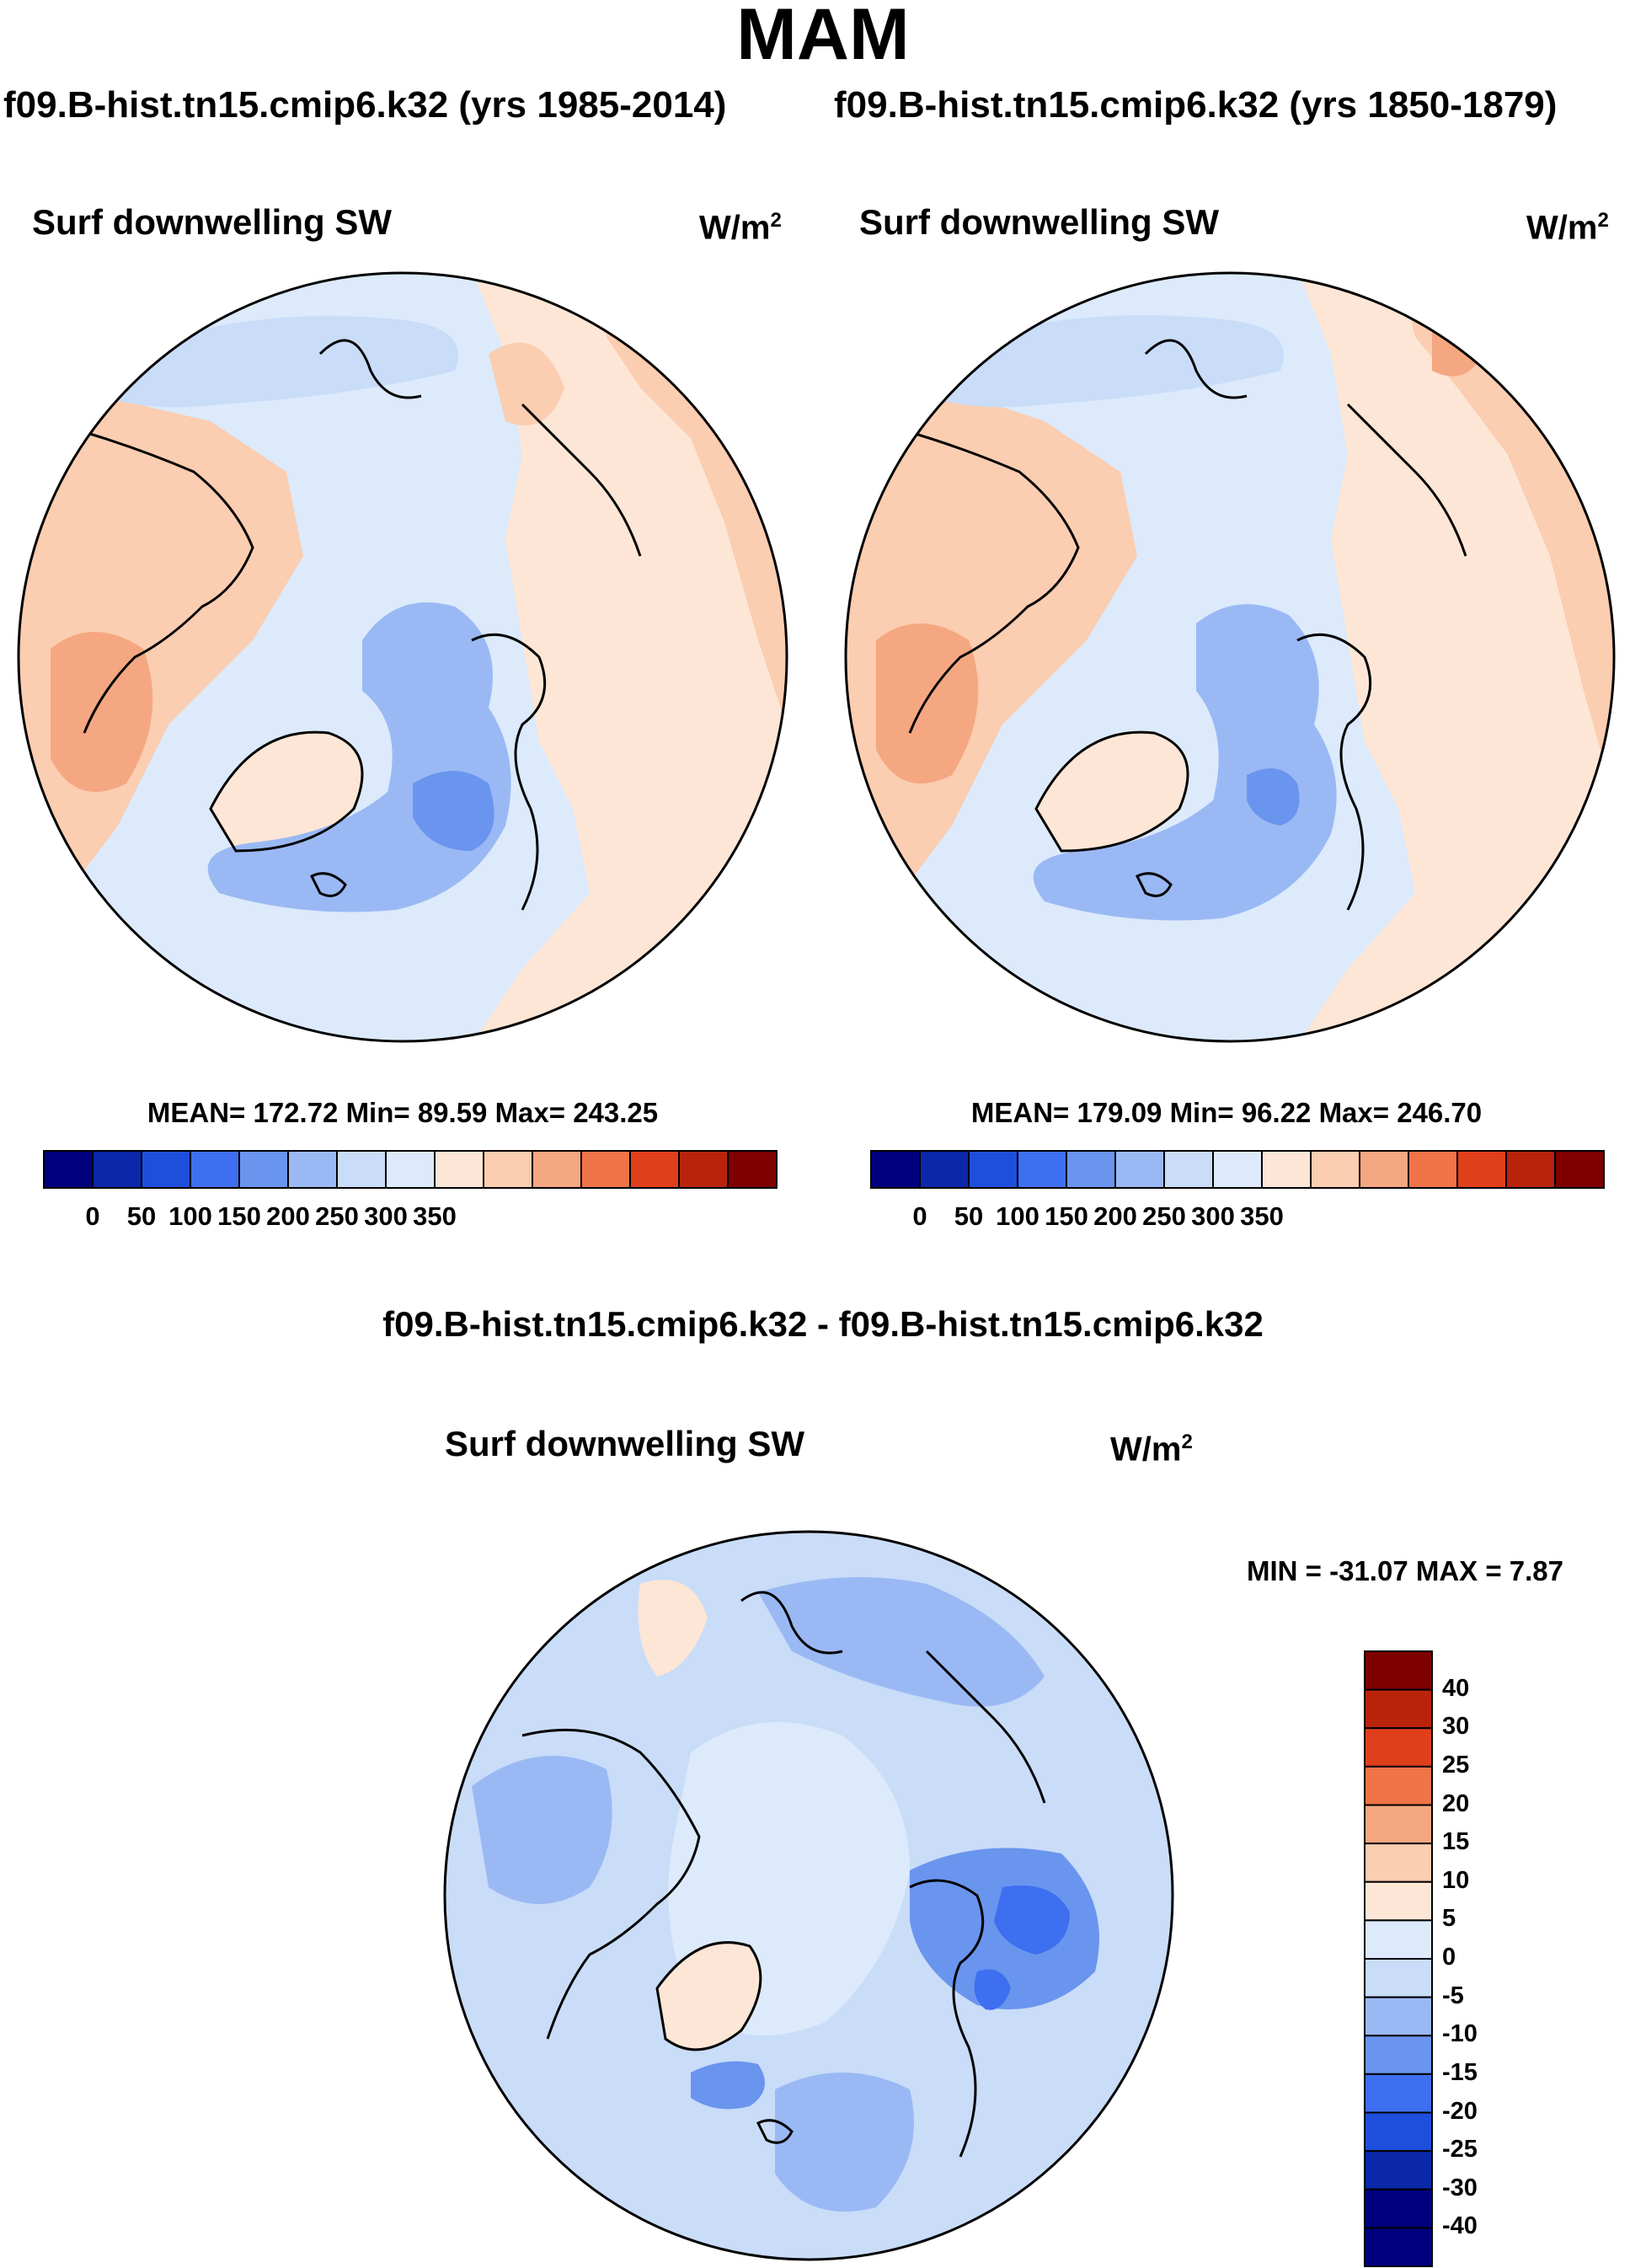  I want to click on panel3-barents-strong, so click(1032, 1920).